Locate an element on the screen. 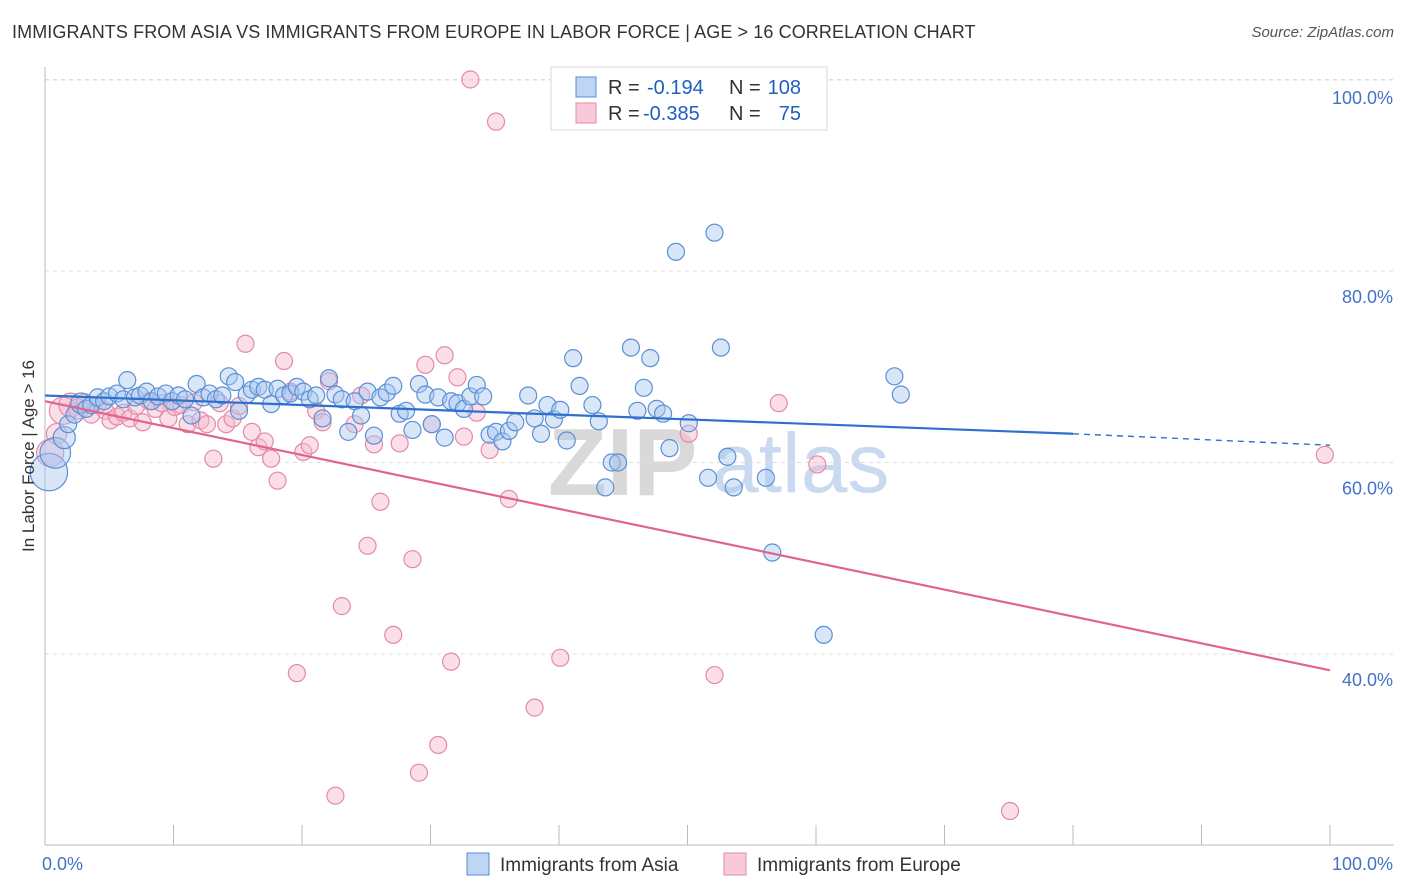 Image resolution: width=1406 pixels, height=892 pixels. legend-box is located at coordinates (689, 98).